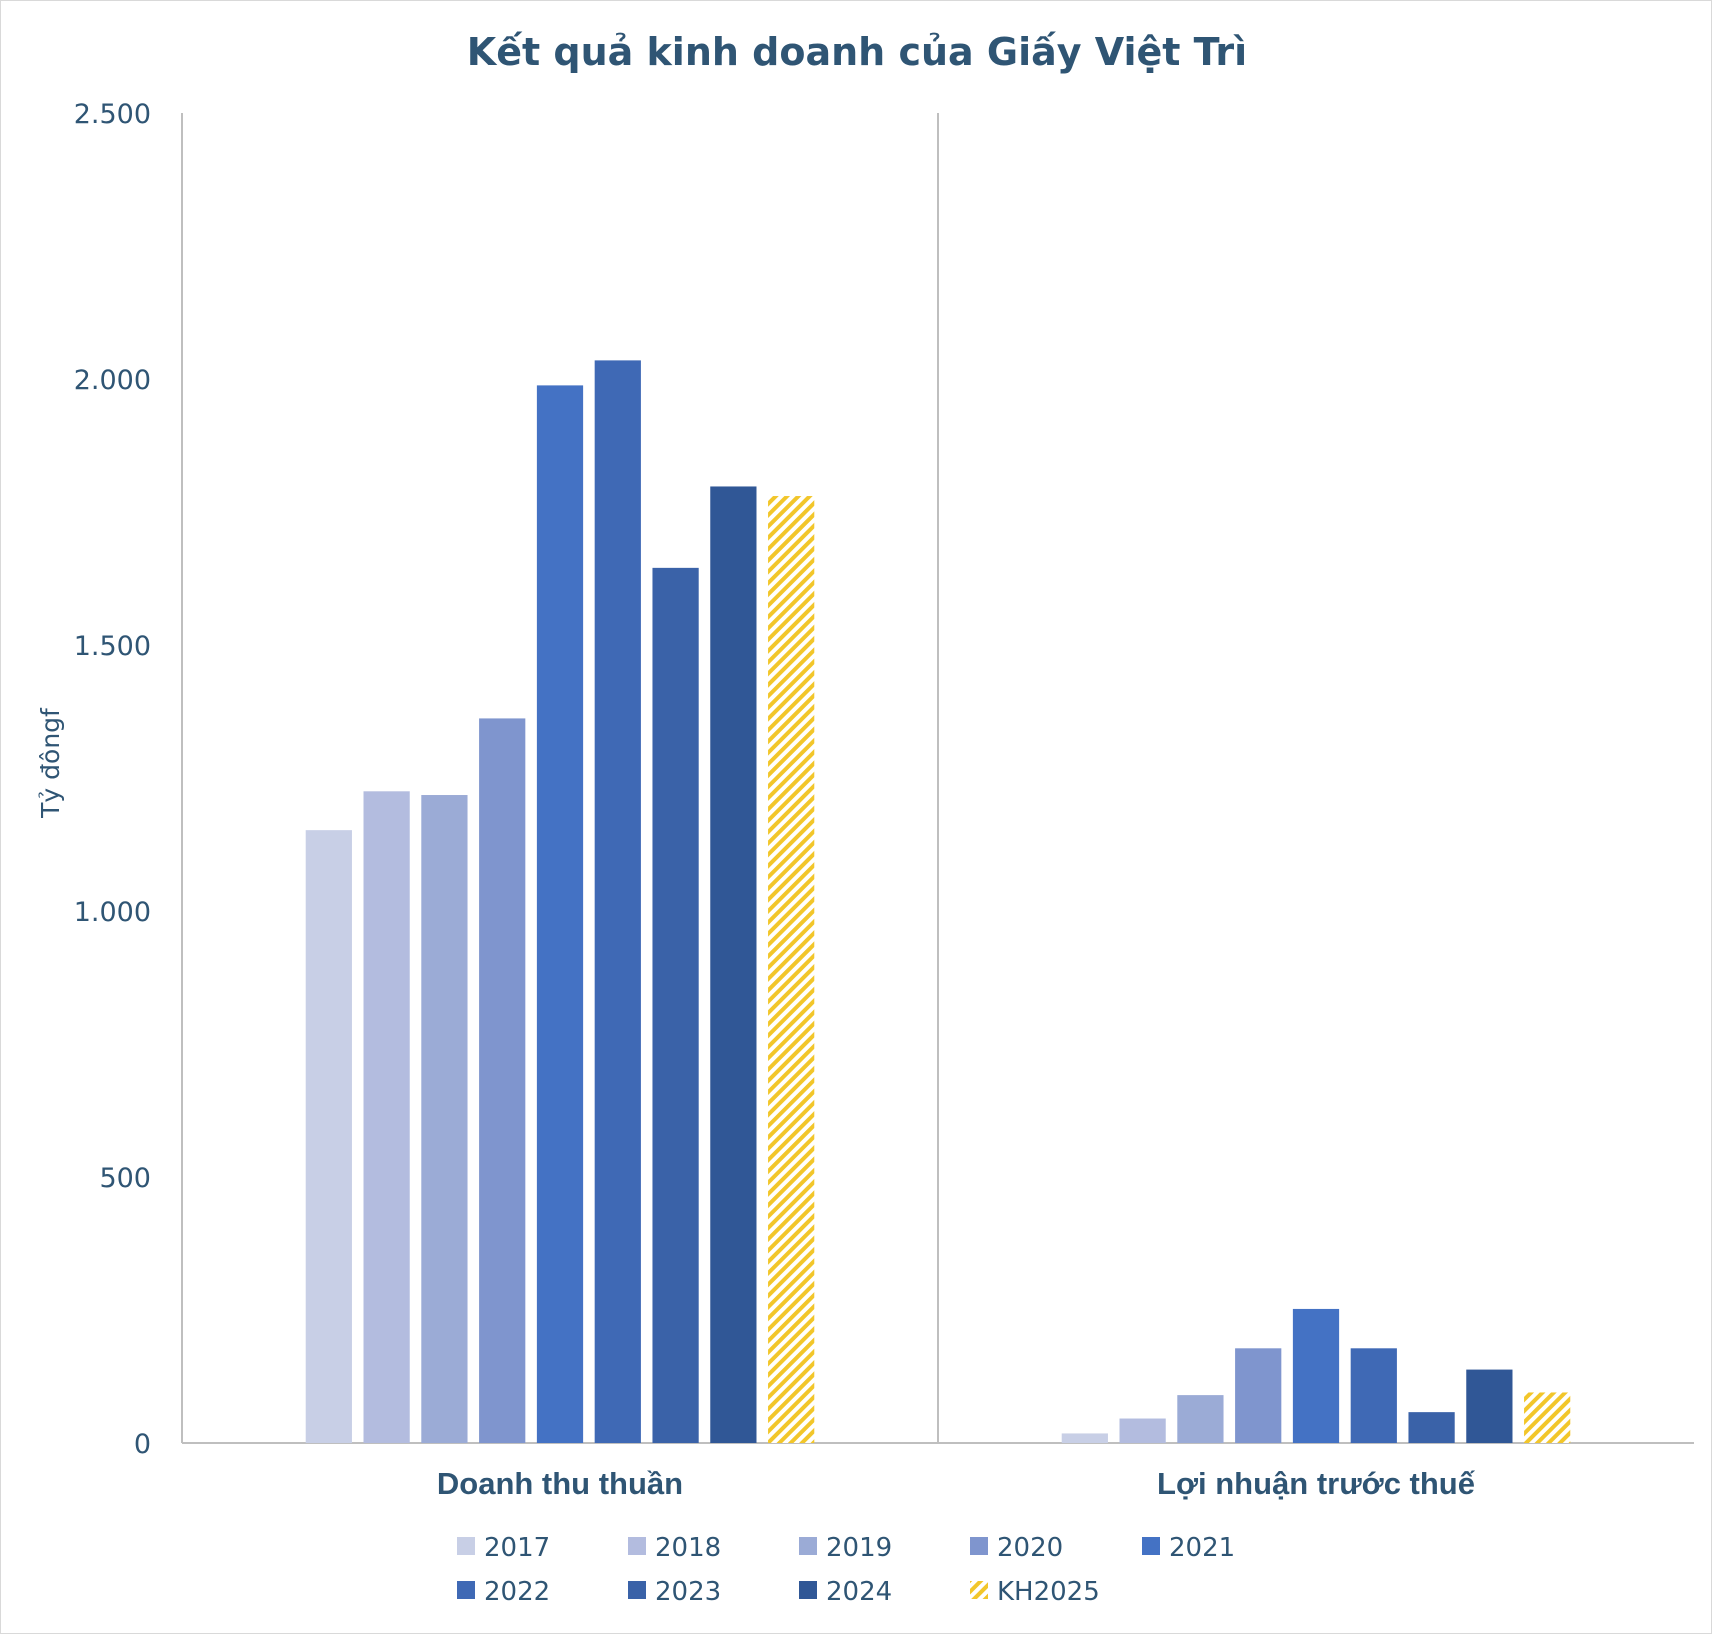 The height and width of the screenshot is (1635, 1712). Describe the element at coordinates (328, 1136) in the screenshot. I see `bar-2017-doanh-thu` at that location.